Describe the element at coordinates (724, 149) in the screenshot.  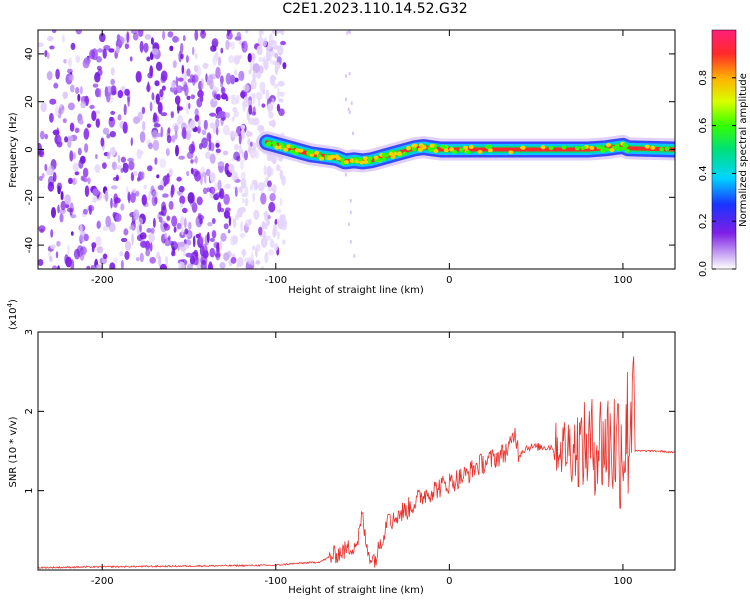
I see `colorbar-gradient` at that location.